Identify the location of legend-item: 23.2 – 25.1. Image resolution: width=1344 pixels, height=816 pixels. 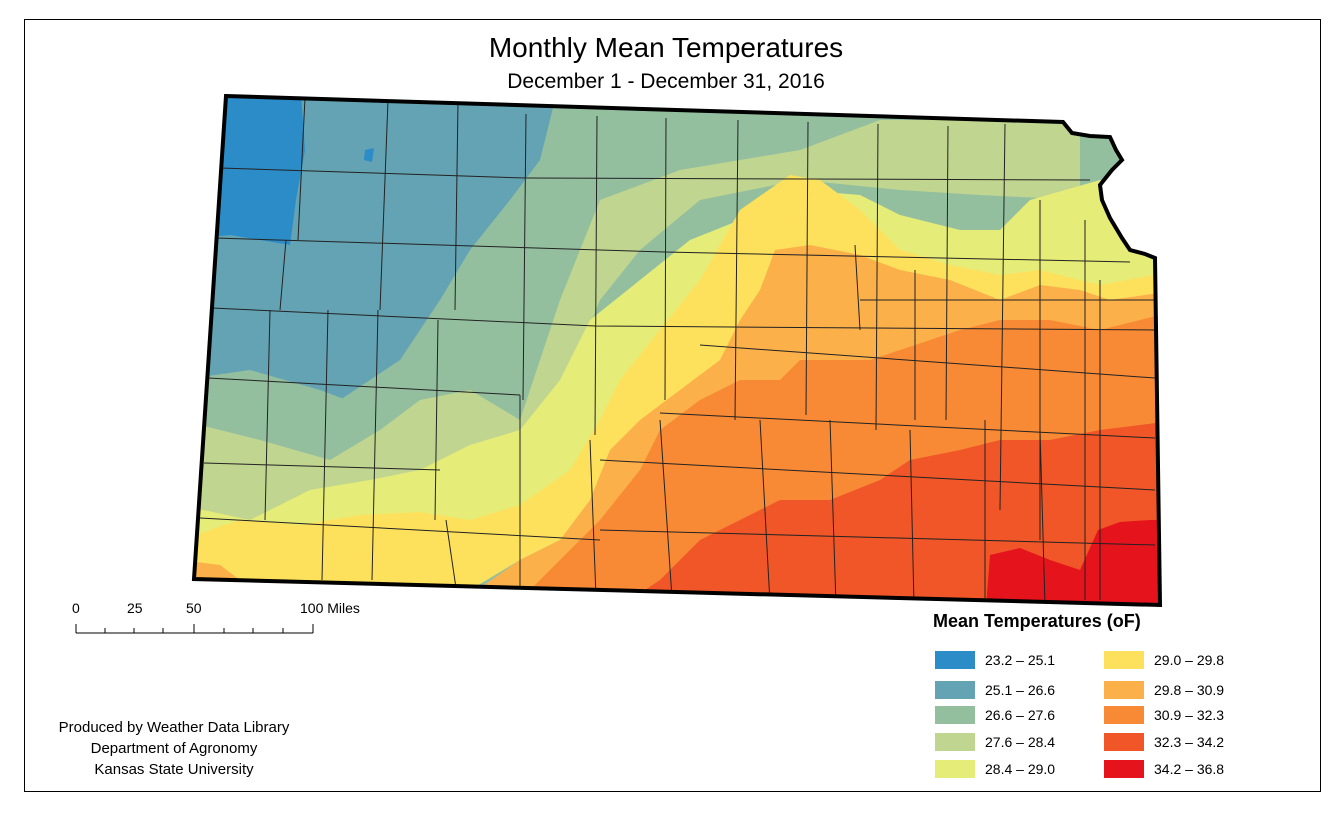
(995, 660).